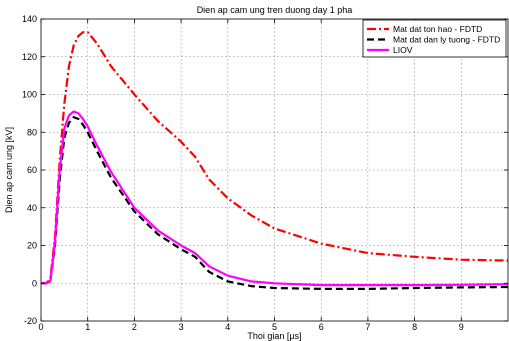  I want to click on x-axis-label: Thoi gian [µs], so click(274, 336).